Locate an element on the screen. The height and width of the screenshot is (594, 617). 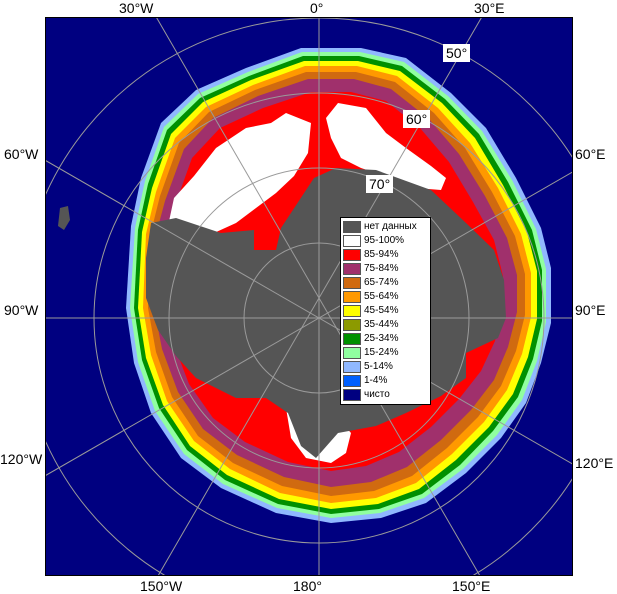
legend-label: 25-34% is located at coordinates (381, 338).